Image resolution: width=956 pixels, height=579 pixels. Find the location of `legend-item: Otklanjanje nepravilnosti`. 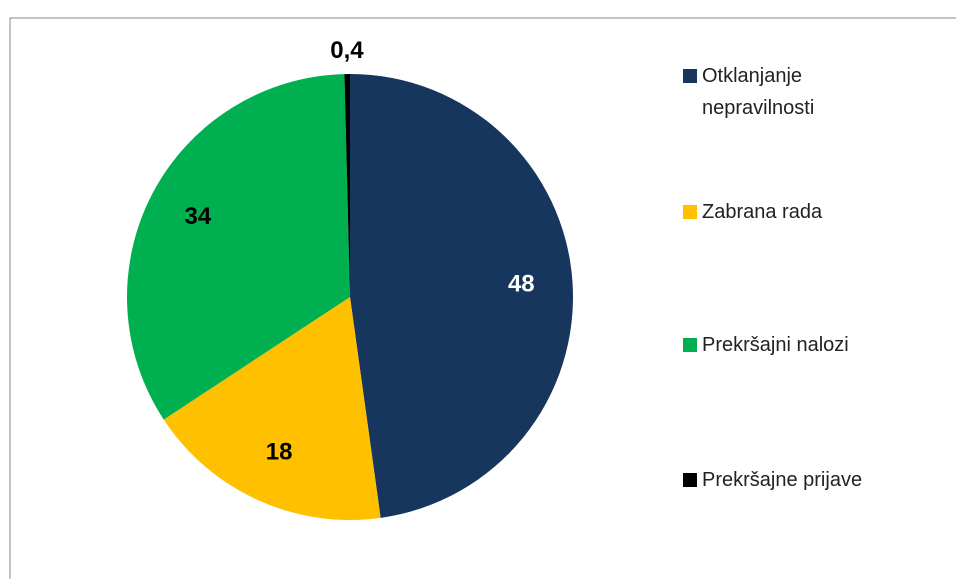

legend-item: Otklanjanje nepravilnosti is located at coordinates (793, 92).